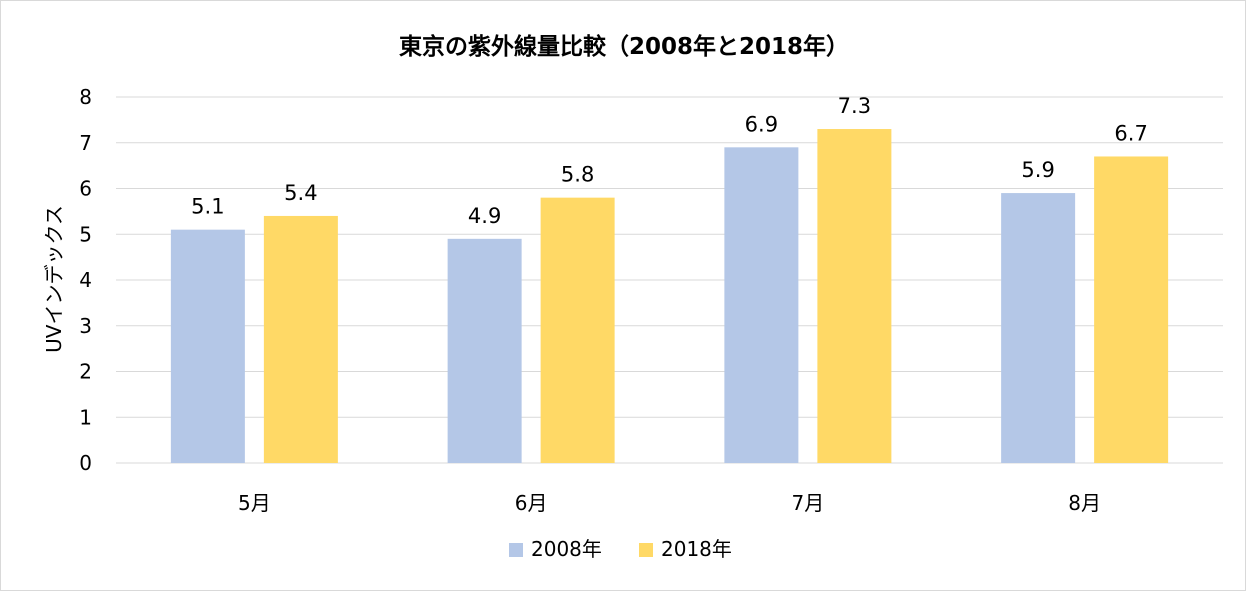 The width and height of the screenshot is (1246, 592). I want to click on data-label: 5.8, so click(577, 175).